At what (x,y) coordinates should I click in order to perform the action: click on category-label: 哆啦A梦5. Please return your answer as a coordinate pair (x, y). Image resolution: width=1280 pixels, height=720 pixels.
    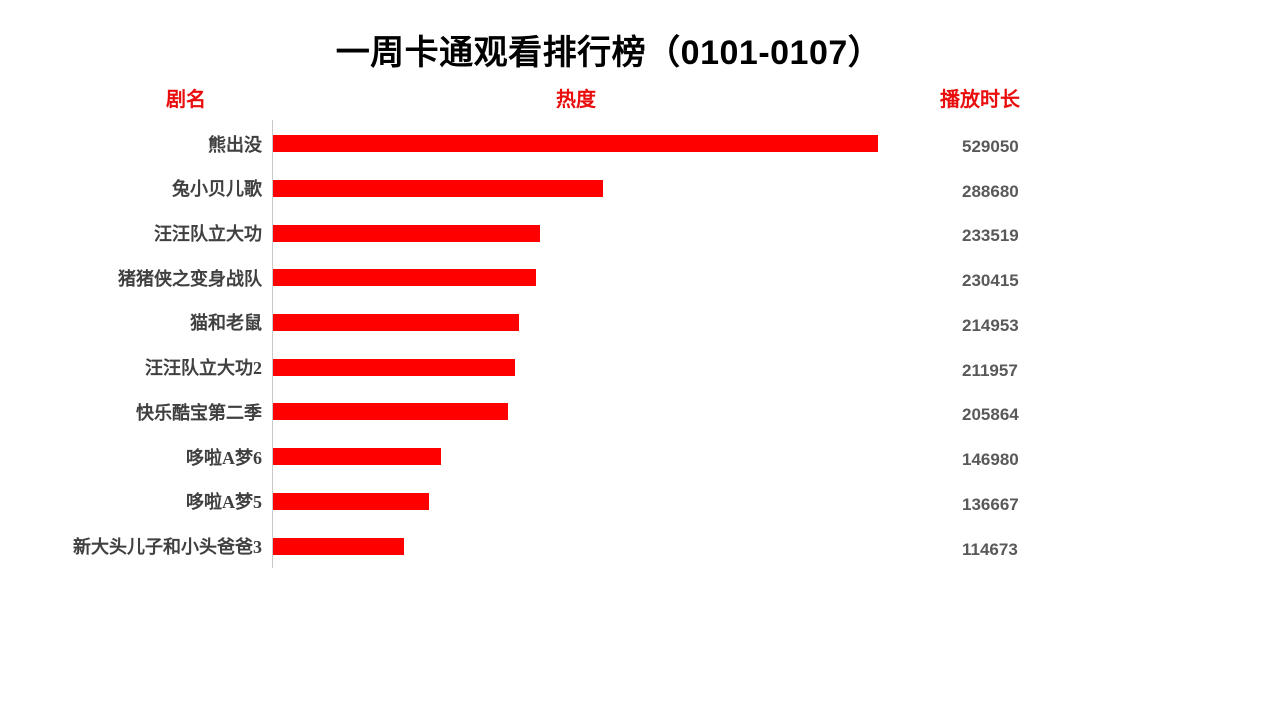
    Looking at the image, I should click on (224, 502).